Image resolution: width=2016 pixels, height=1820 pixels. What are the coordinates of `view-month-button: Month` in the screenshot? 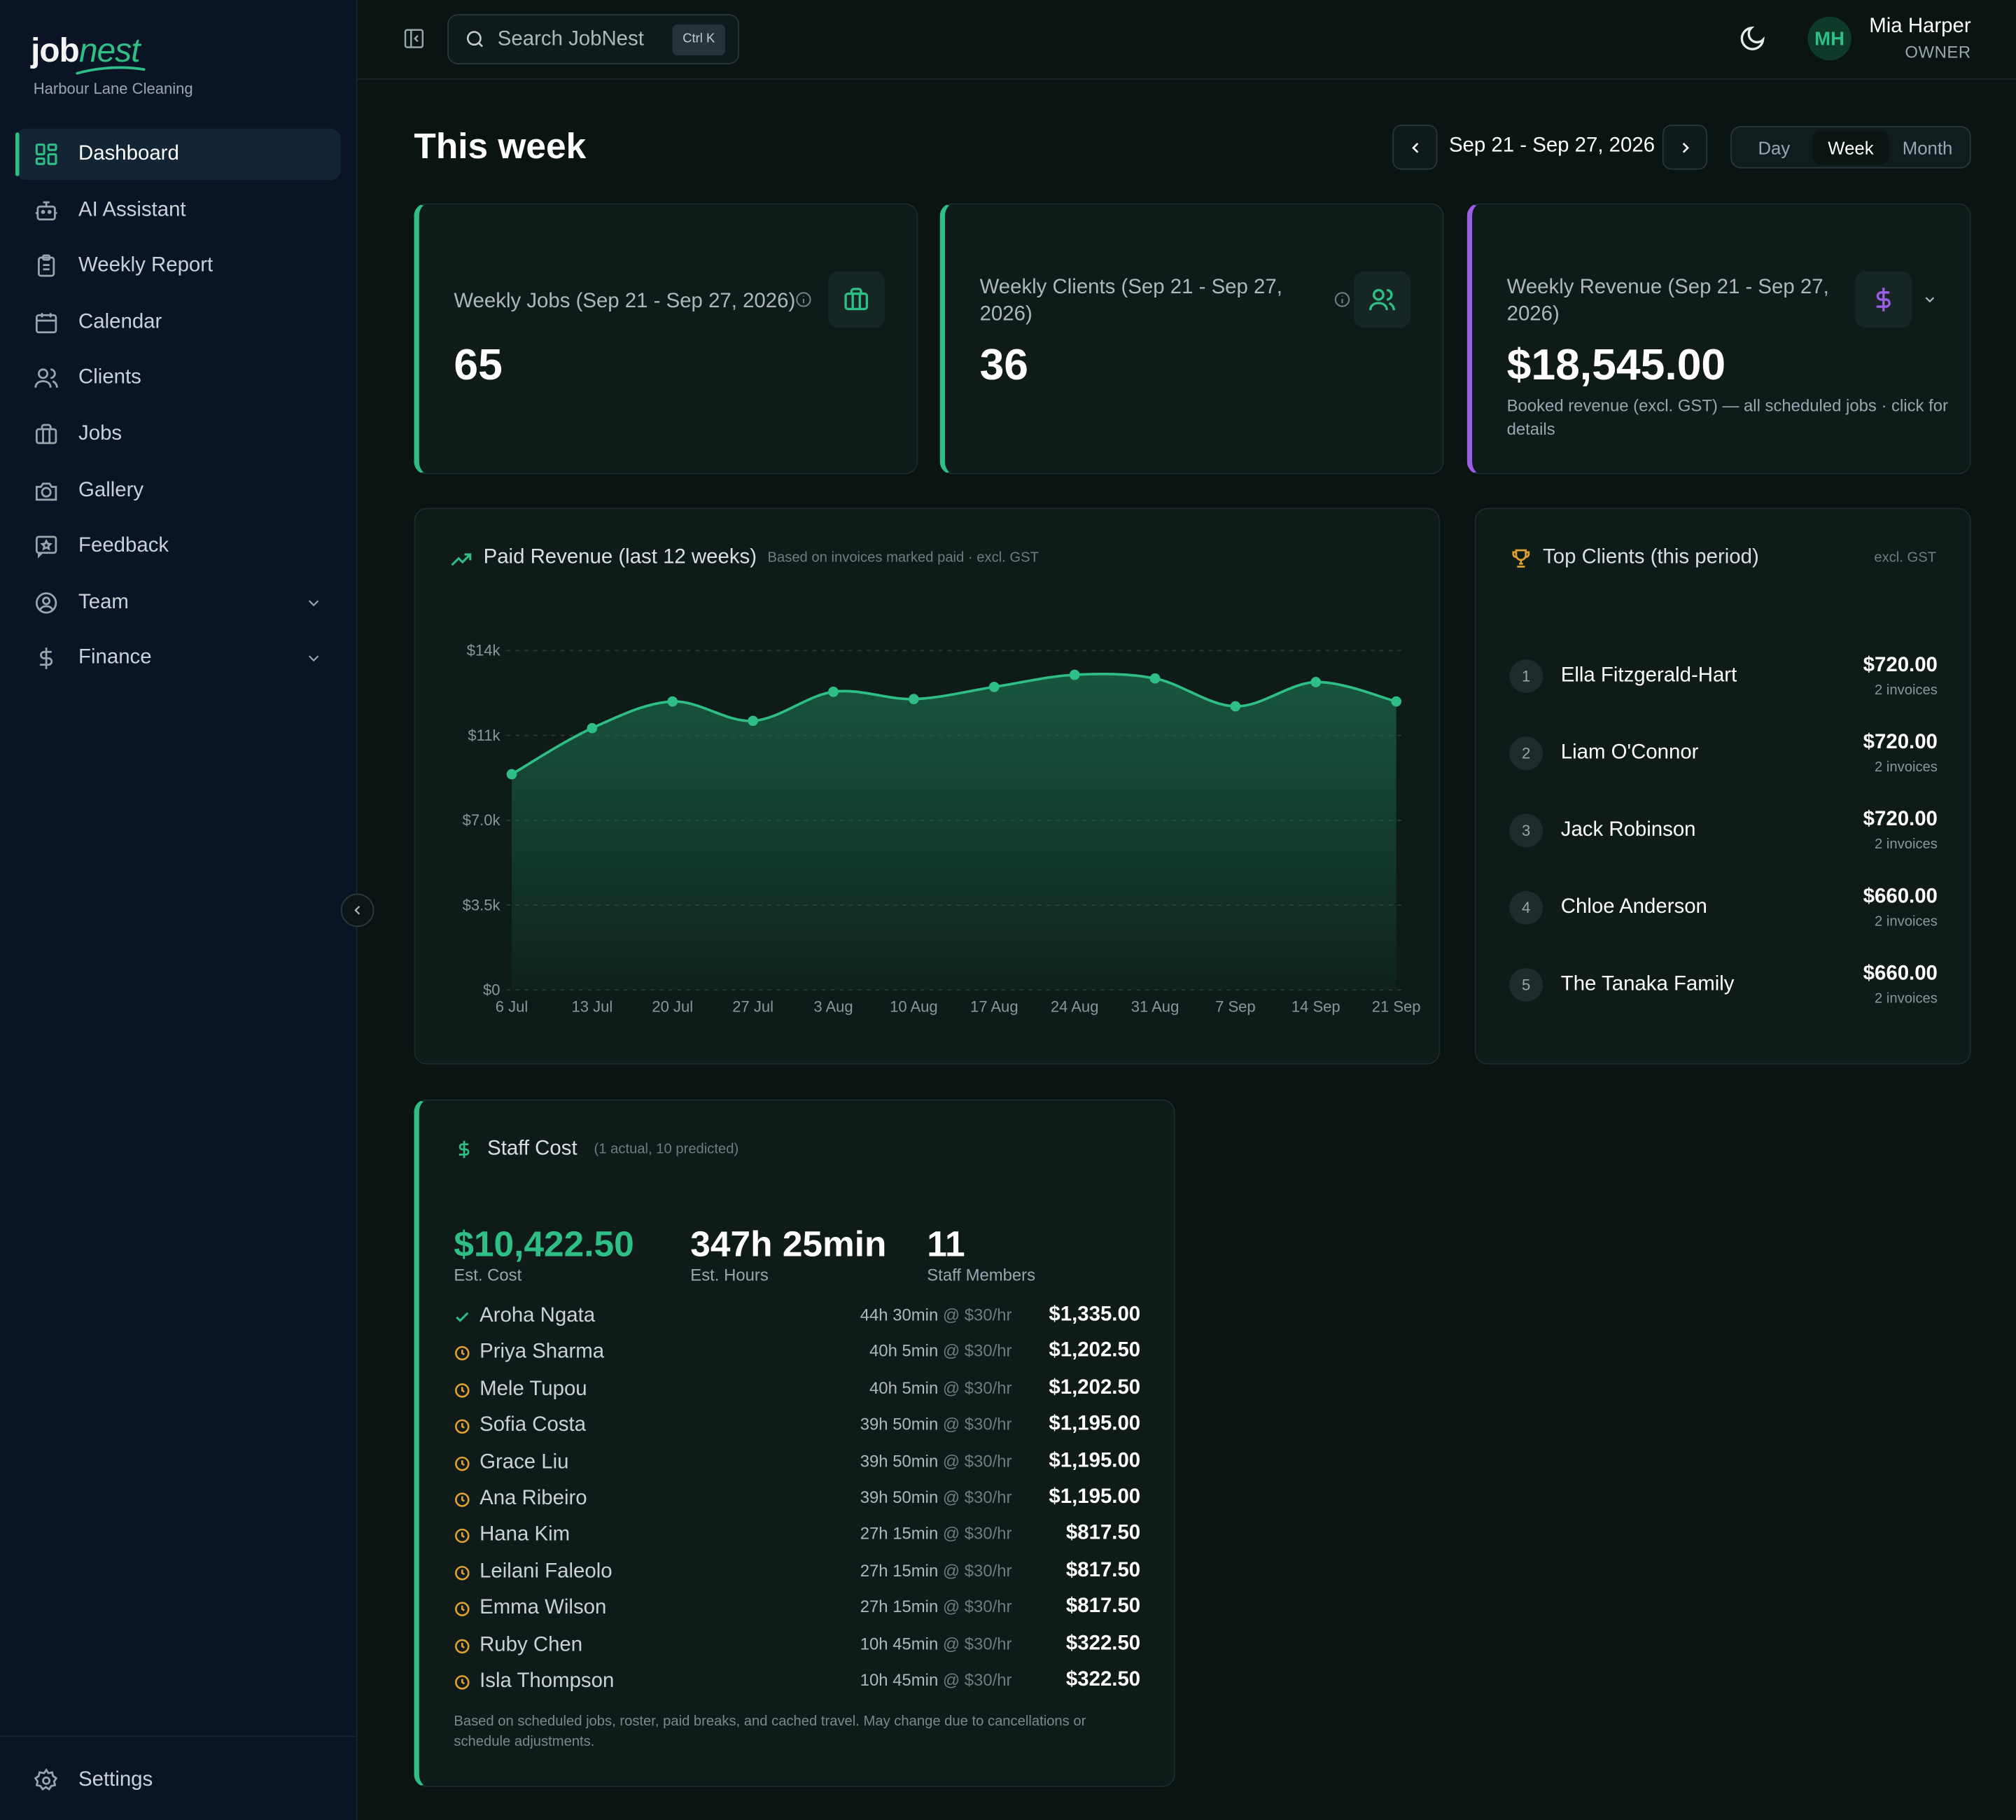 It's located at (1927, 147).